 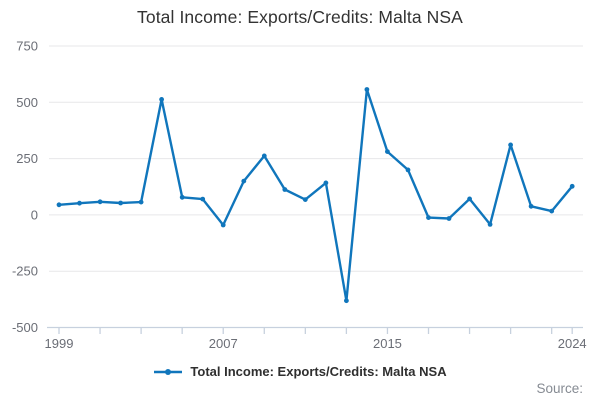 What do you see at coordinates (27, 102) in the screenshot?
I see `y-tick-label: 500` at bounding box center [27, 102].